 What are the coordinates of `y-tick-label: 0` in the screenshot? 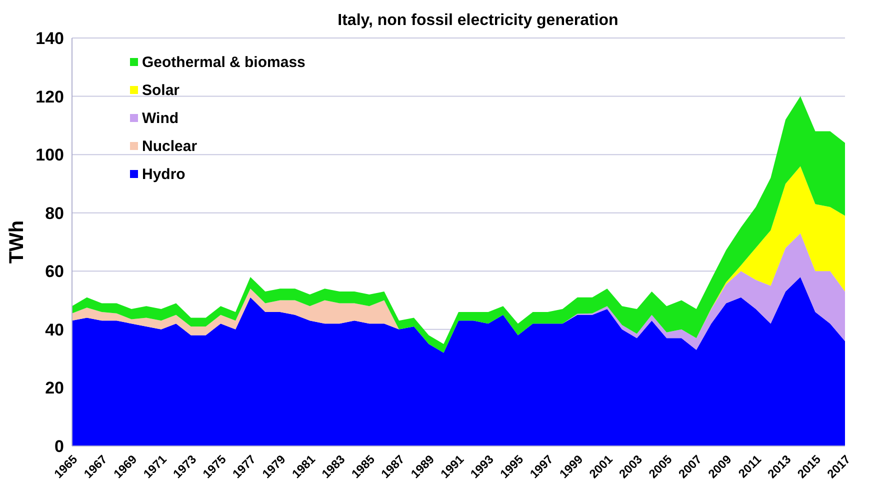 It's located at (59, 446).